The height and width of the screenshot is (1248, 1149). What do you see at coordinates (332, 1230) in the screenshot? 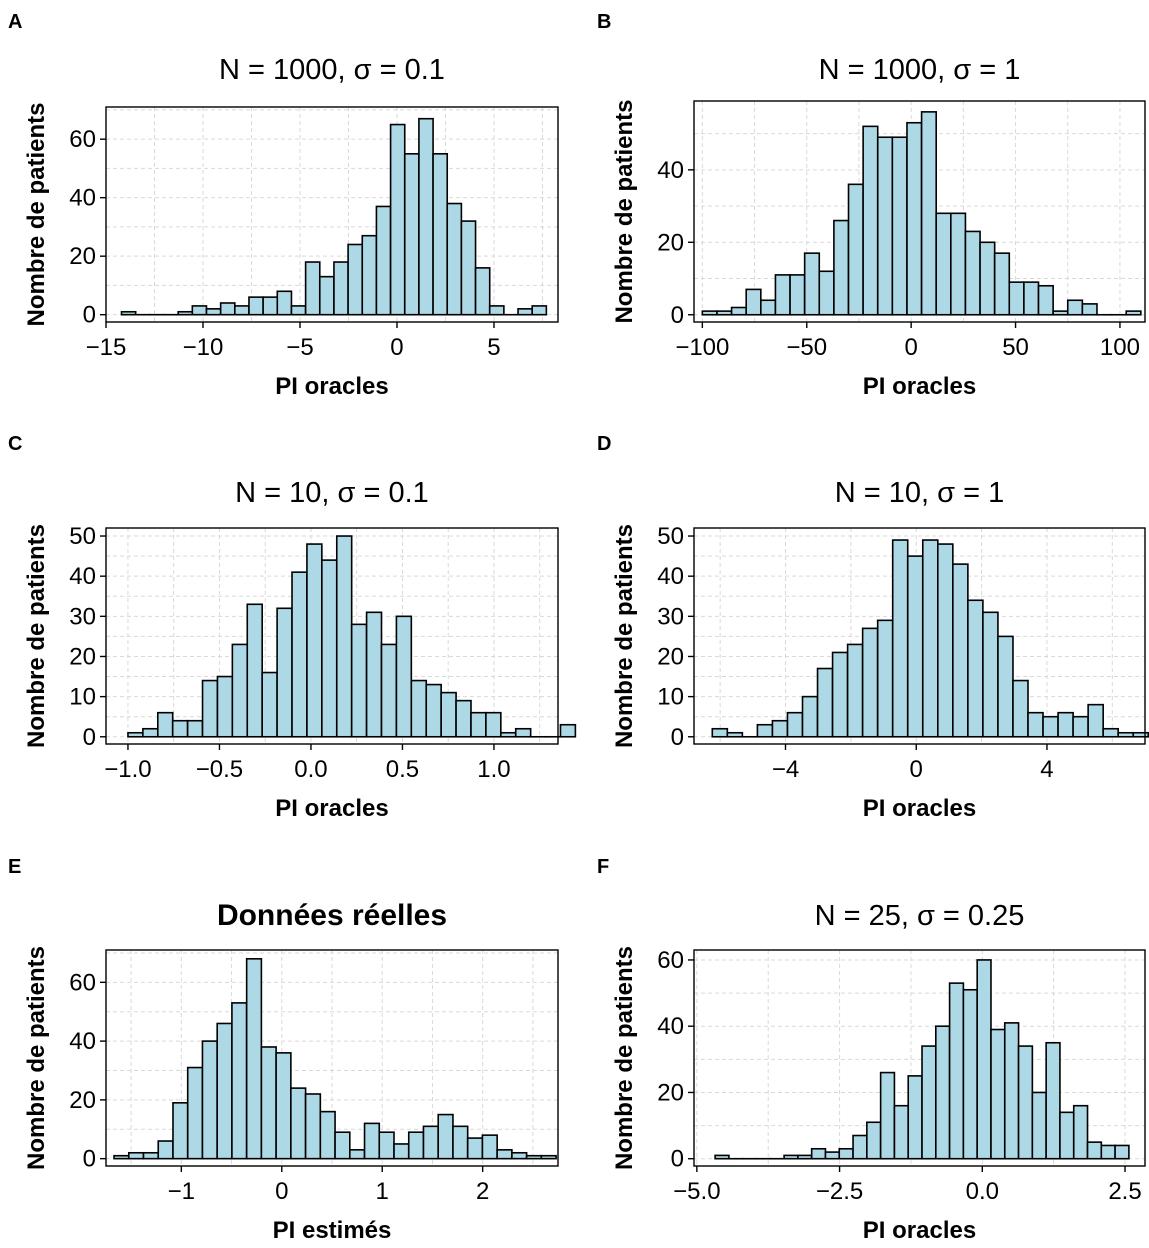
I see `x-axis-label: PI estimés` at bounding box center [332, 1230].